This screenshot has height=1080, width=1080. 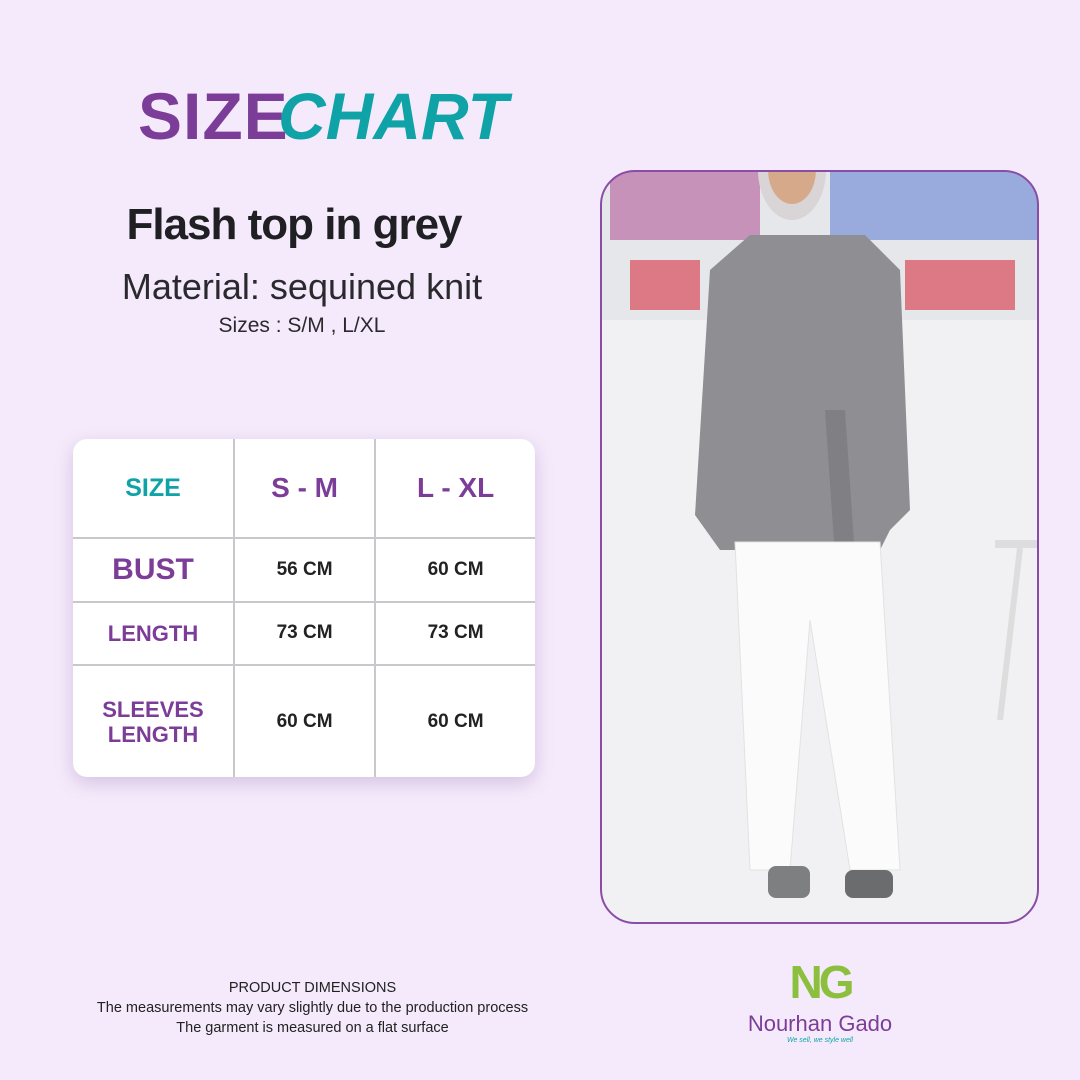 I want to click on header-cell: S - M, so click(x=304, y=489).